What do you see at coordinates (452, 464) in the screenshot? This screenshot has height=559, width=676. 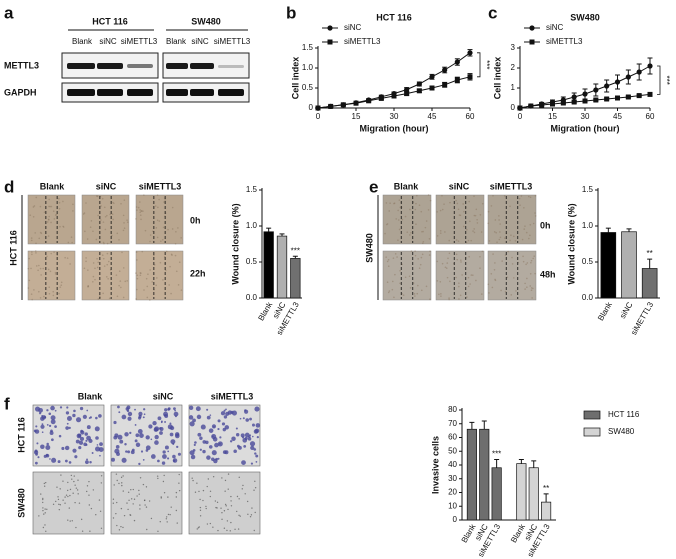 I see `y-tick-label: 40` at bounding box center [452, 464].